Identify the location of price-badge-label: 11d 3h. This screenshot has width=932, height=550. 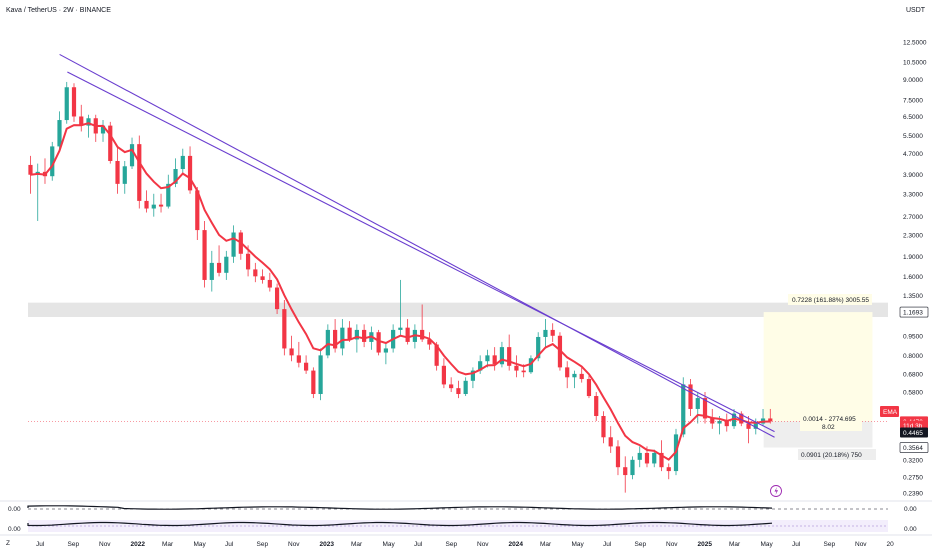
(913, 426).